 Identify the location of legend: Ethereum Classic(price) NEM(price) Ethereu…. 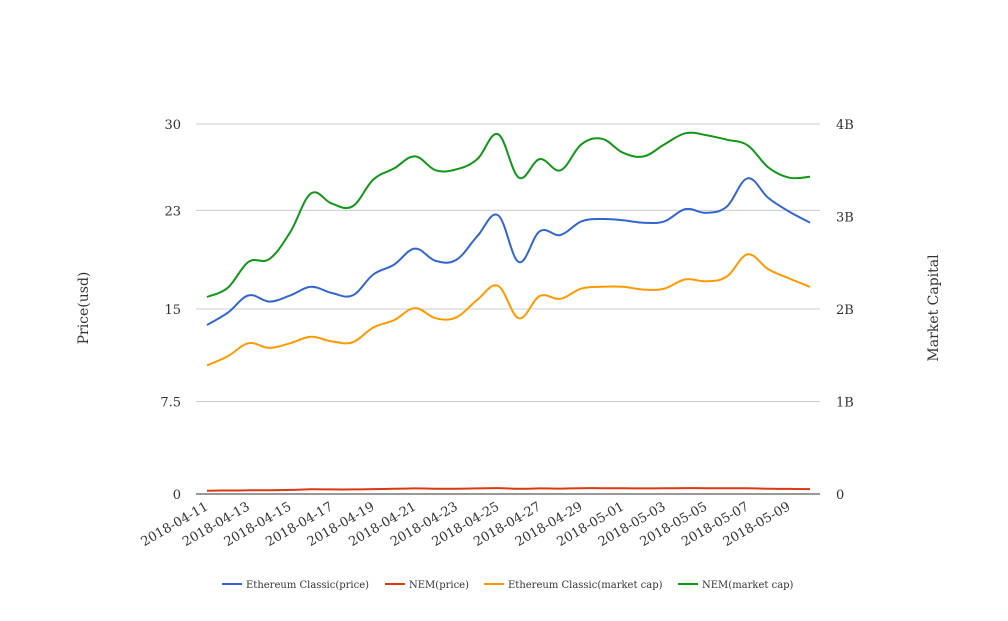
(508, 585).